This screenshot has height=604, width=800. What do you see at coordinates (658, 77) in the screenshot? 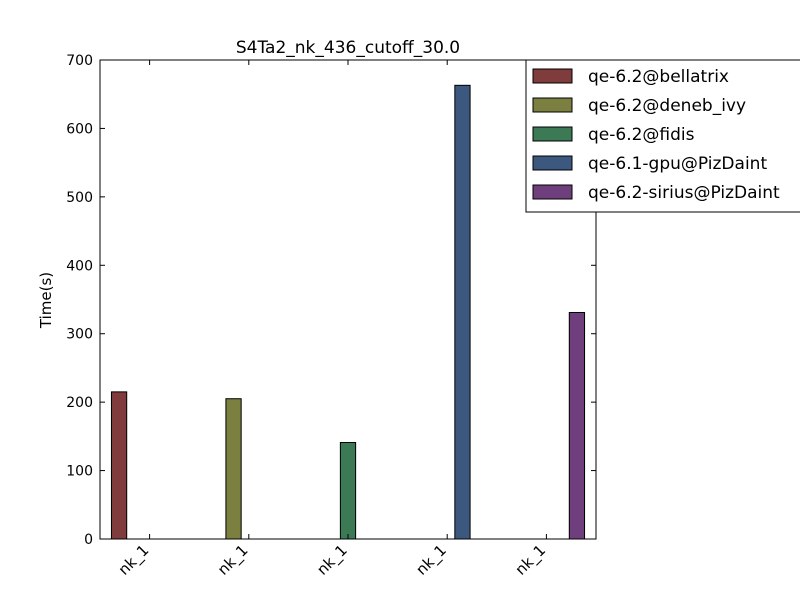
I see `legend-label: qe-6.2@bellatrix` at bounding box center [658, 77].